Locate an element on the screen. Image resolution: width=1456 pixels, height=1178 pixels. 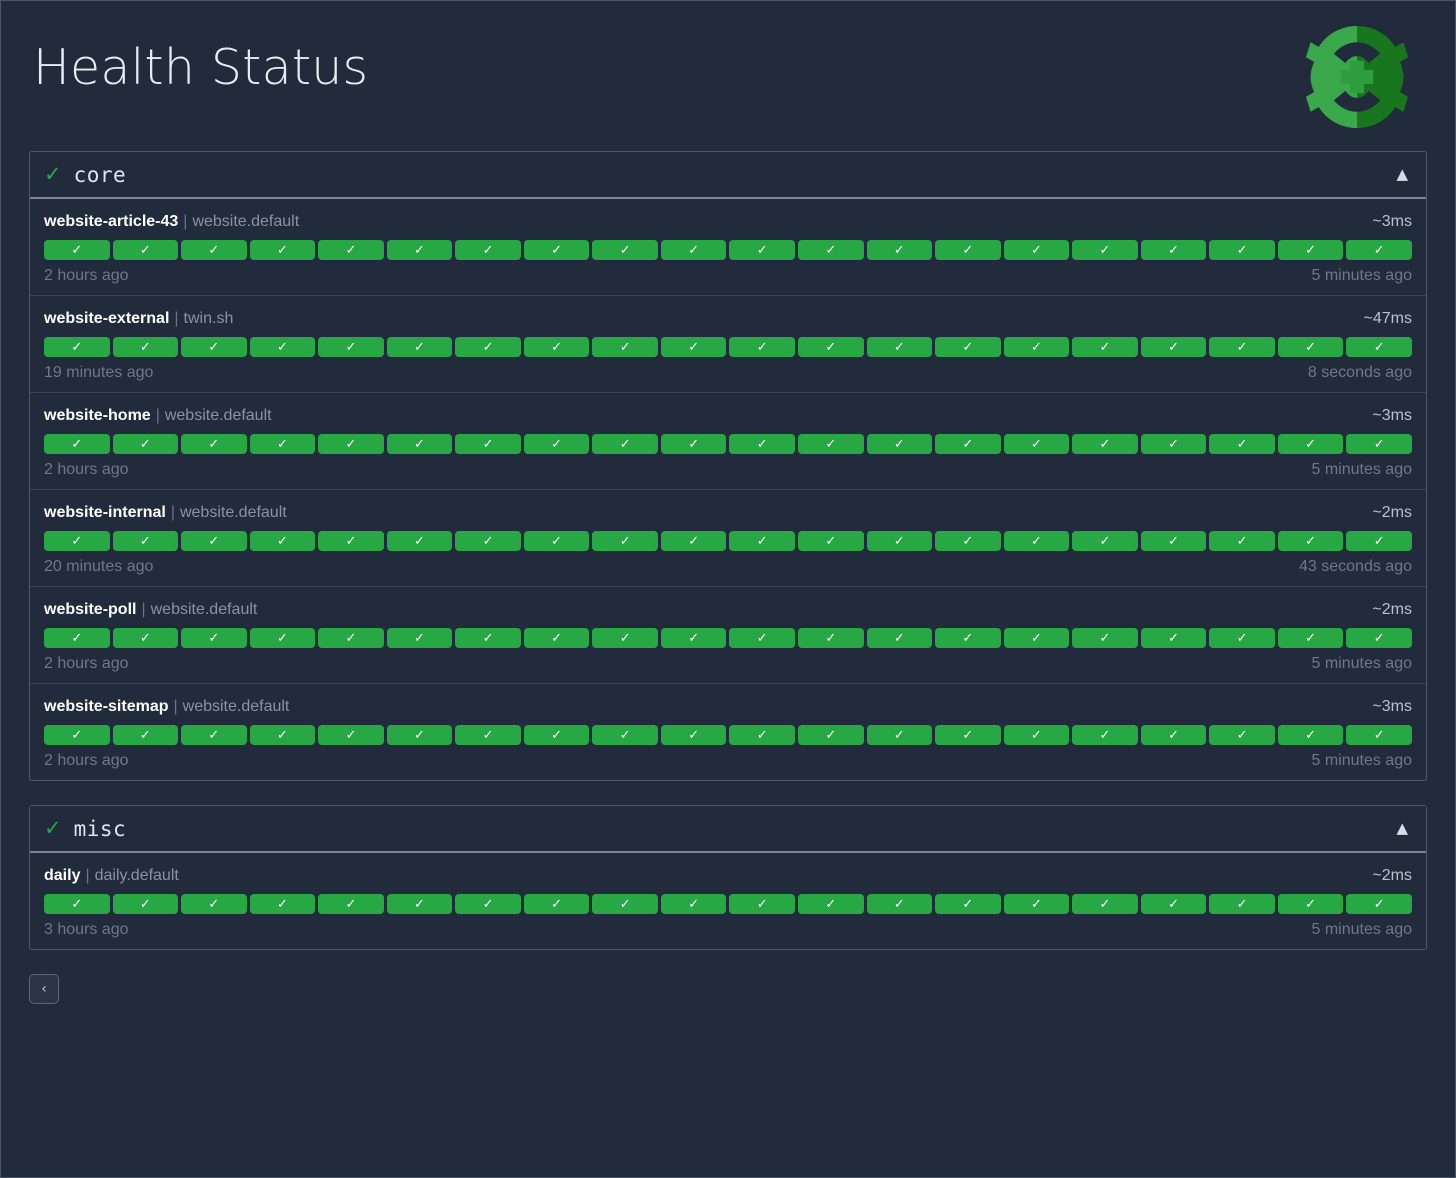
group-header-misc: ✓ misc ▲ is located at coordinates (728, 829).